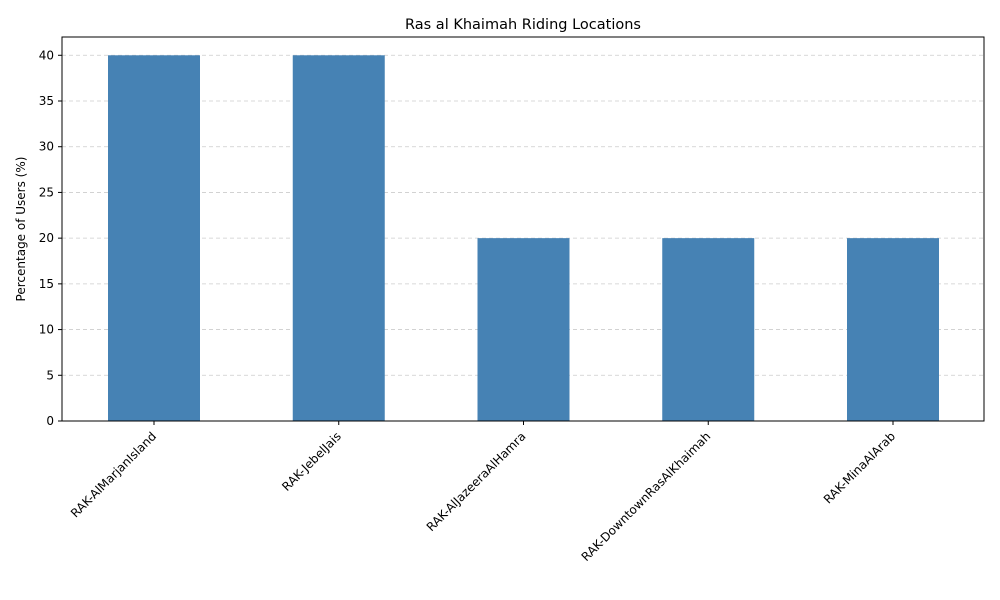 This screenshot has height=600, width=1000. Describe the element at coordinates (46, 192) in the screenshot. I see `y-tick-label: 25` at that location.